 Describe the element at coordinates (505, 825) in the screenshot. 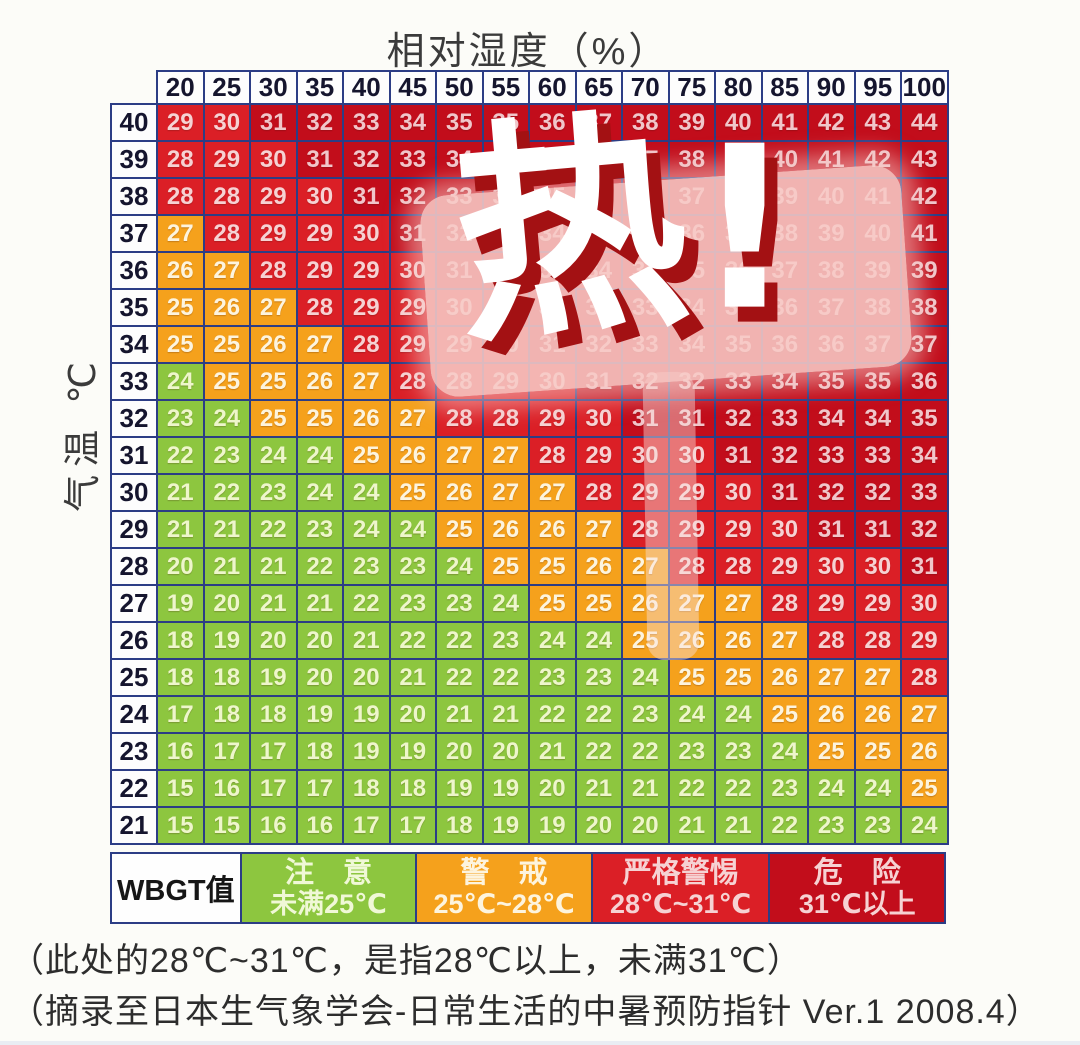

I see `wbgt-cell: 19` at that location.